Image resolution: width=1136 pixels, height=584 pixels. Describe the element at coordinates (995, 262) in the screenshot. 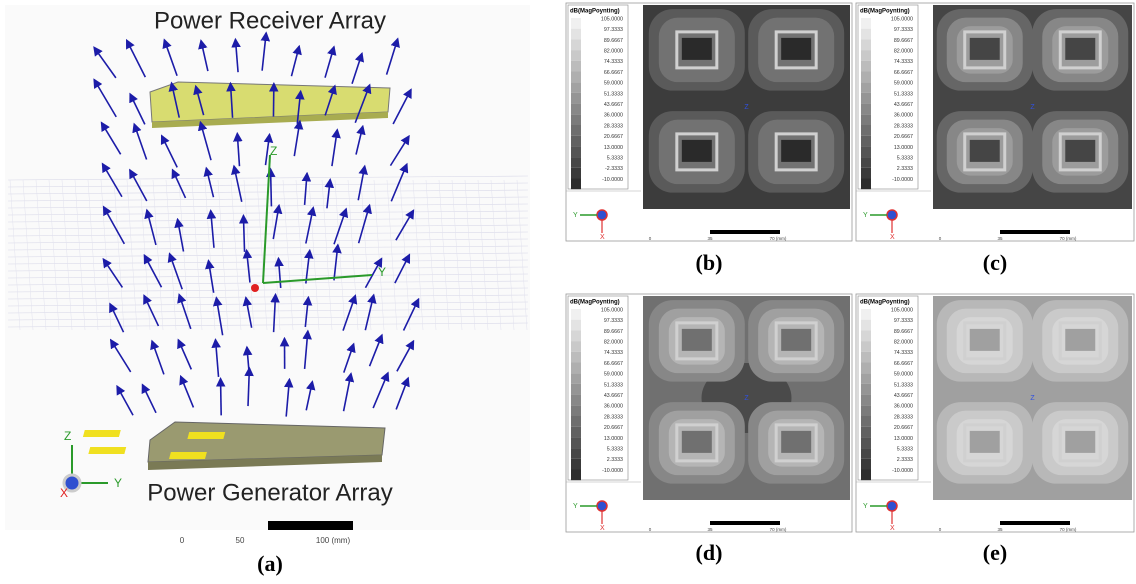

I see `panel-label: (c)` at that location.